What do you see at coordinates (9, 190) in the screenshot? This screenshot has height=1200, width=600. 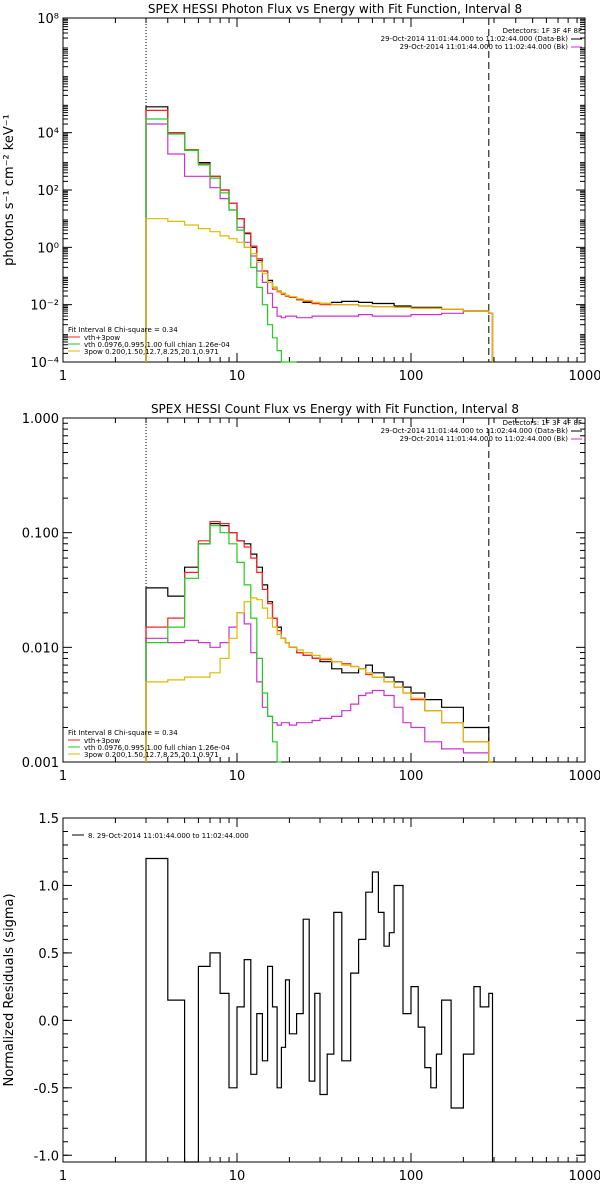 I see `photon-flux-y-axis-label: photons s⁻¹ cm⁻² keV⁻¹` at bounding box center [9, 190].